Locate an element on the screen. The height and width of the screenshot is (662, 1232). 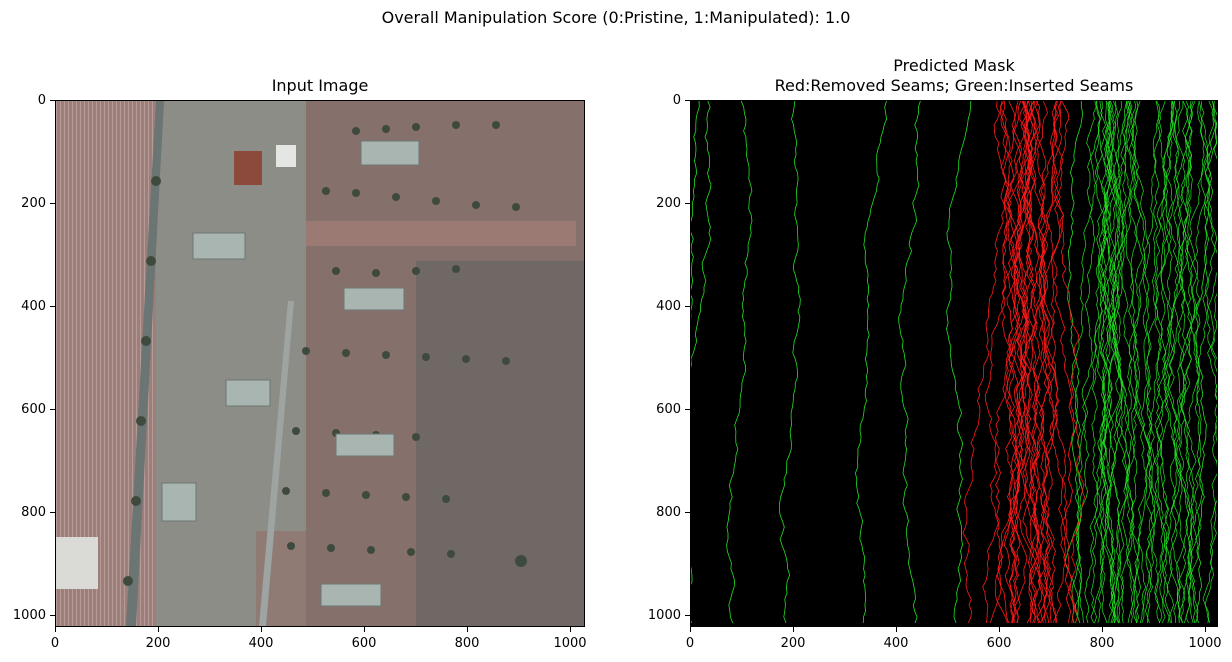
left-y-tick: 400 is located at coordinates (33, 306).